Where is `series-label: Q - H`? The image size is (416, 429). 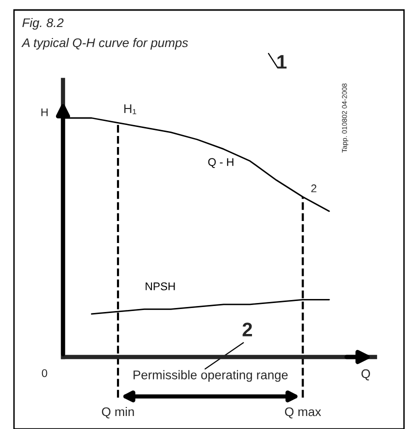
series-label: Q - H is located at coordinates (221, 163).